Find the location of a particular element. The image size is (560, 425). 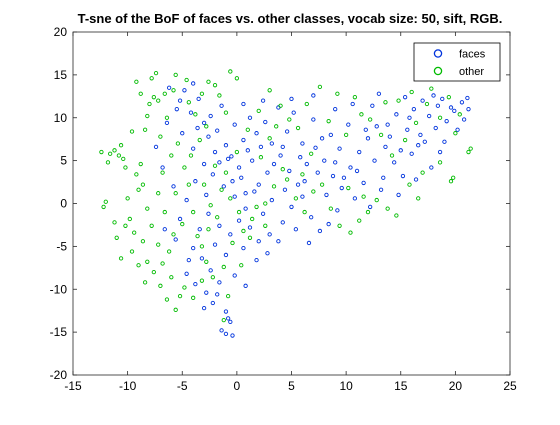

x-tick-label: 0 is located at coordinates (237, 386).